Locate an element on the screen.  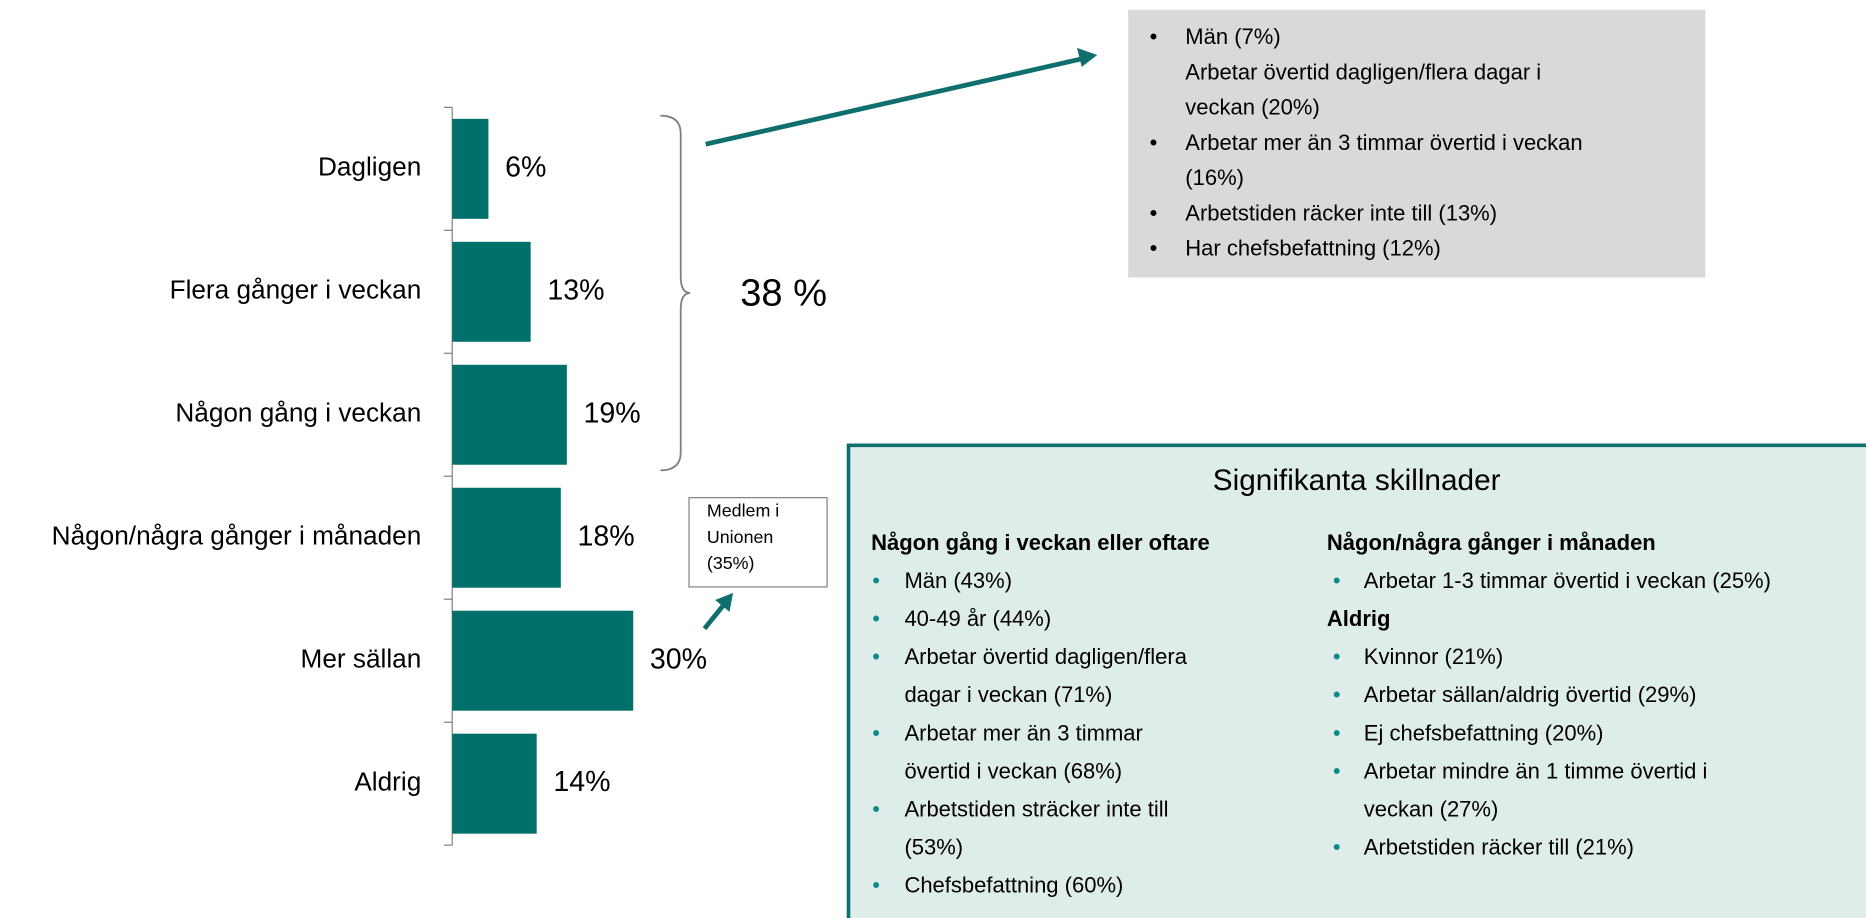
list-item: Arbetar övertid dagligen/flera is located at coordinates (1045, 656).